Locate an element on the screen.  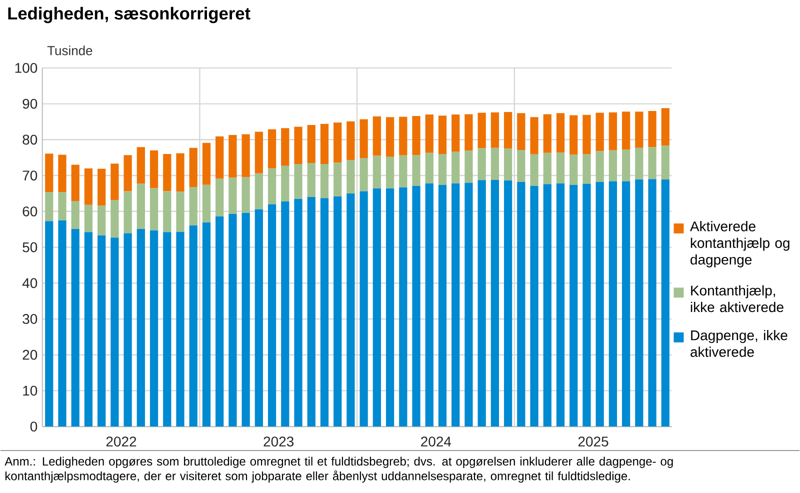
y-tick-label: 80 is located at coordinates (30, 139).